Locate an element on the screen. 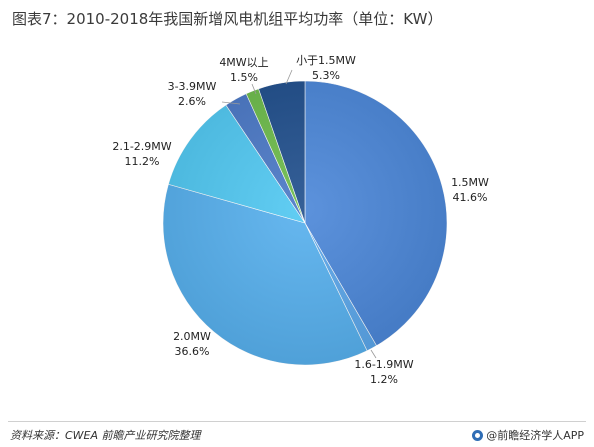 The height and width of the screenshot is (447, 594). slice-label-4mw: 4MW以上 is located at coordinates (243, 62).